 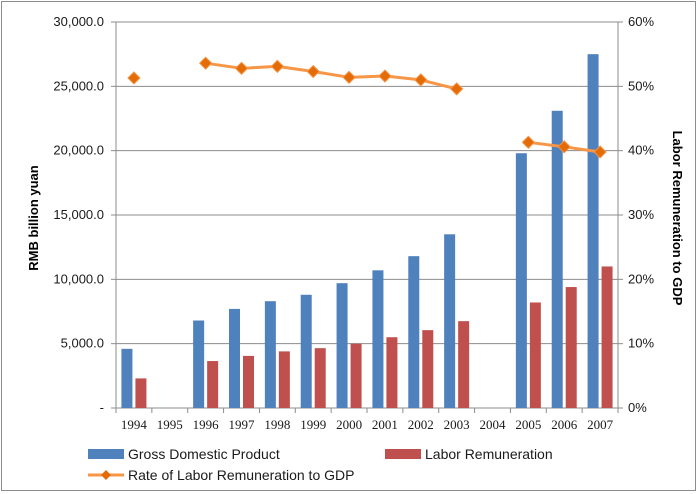 I want to click on y-right-tick-label: 50%, so click(x=641, y=85).